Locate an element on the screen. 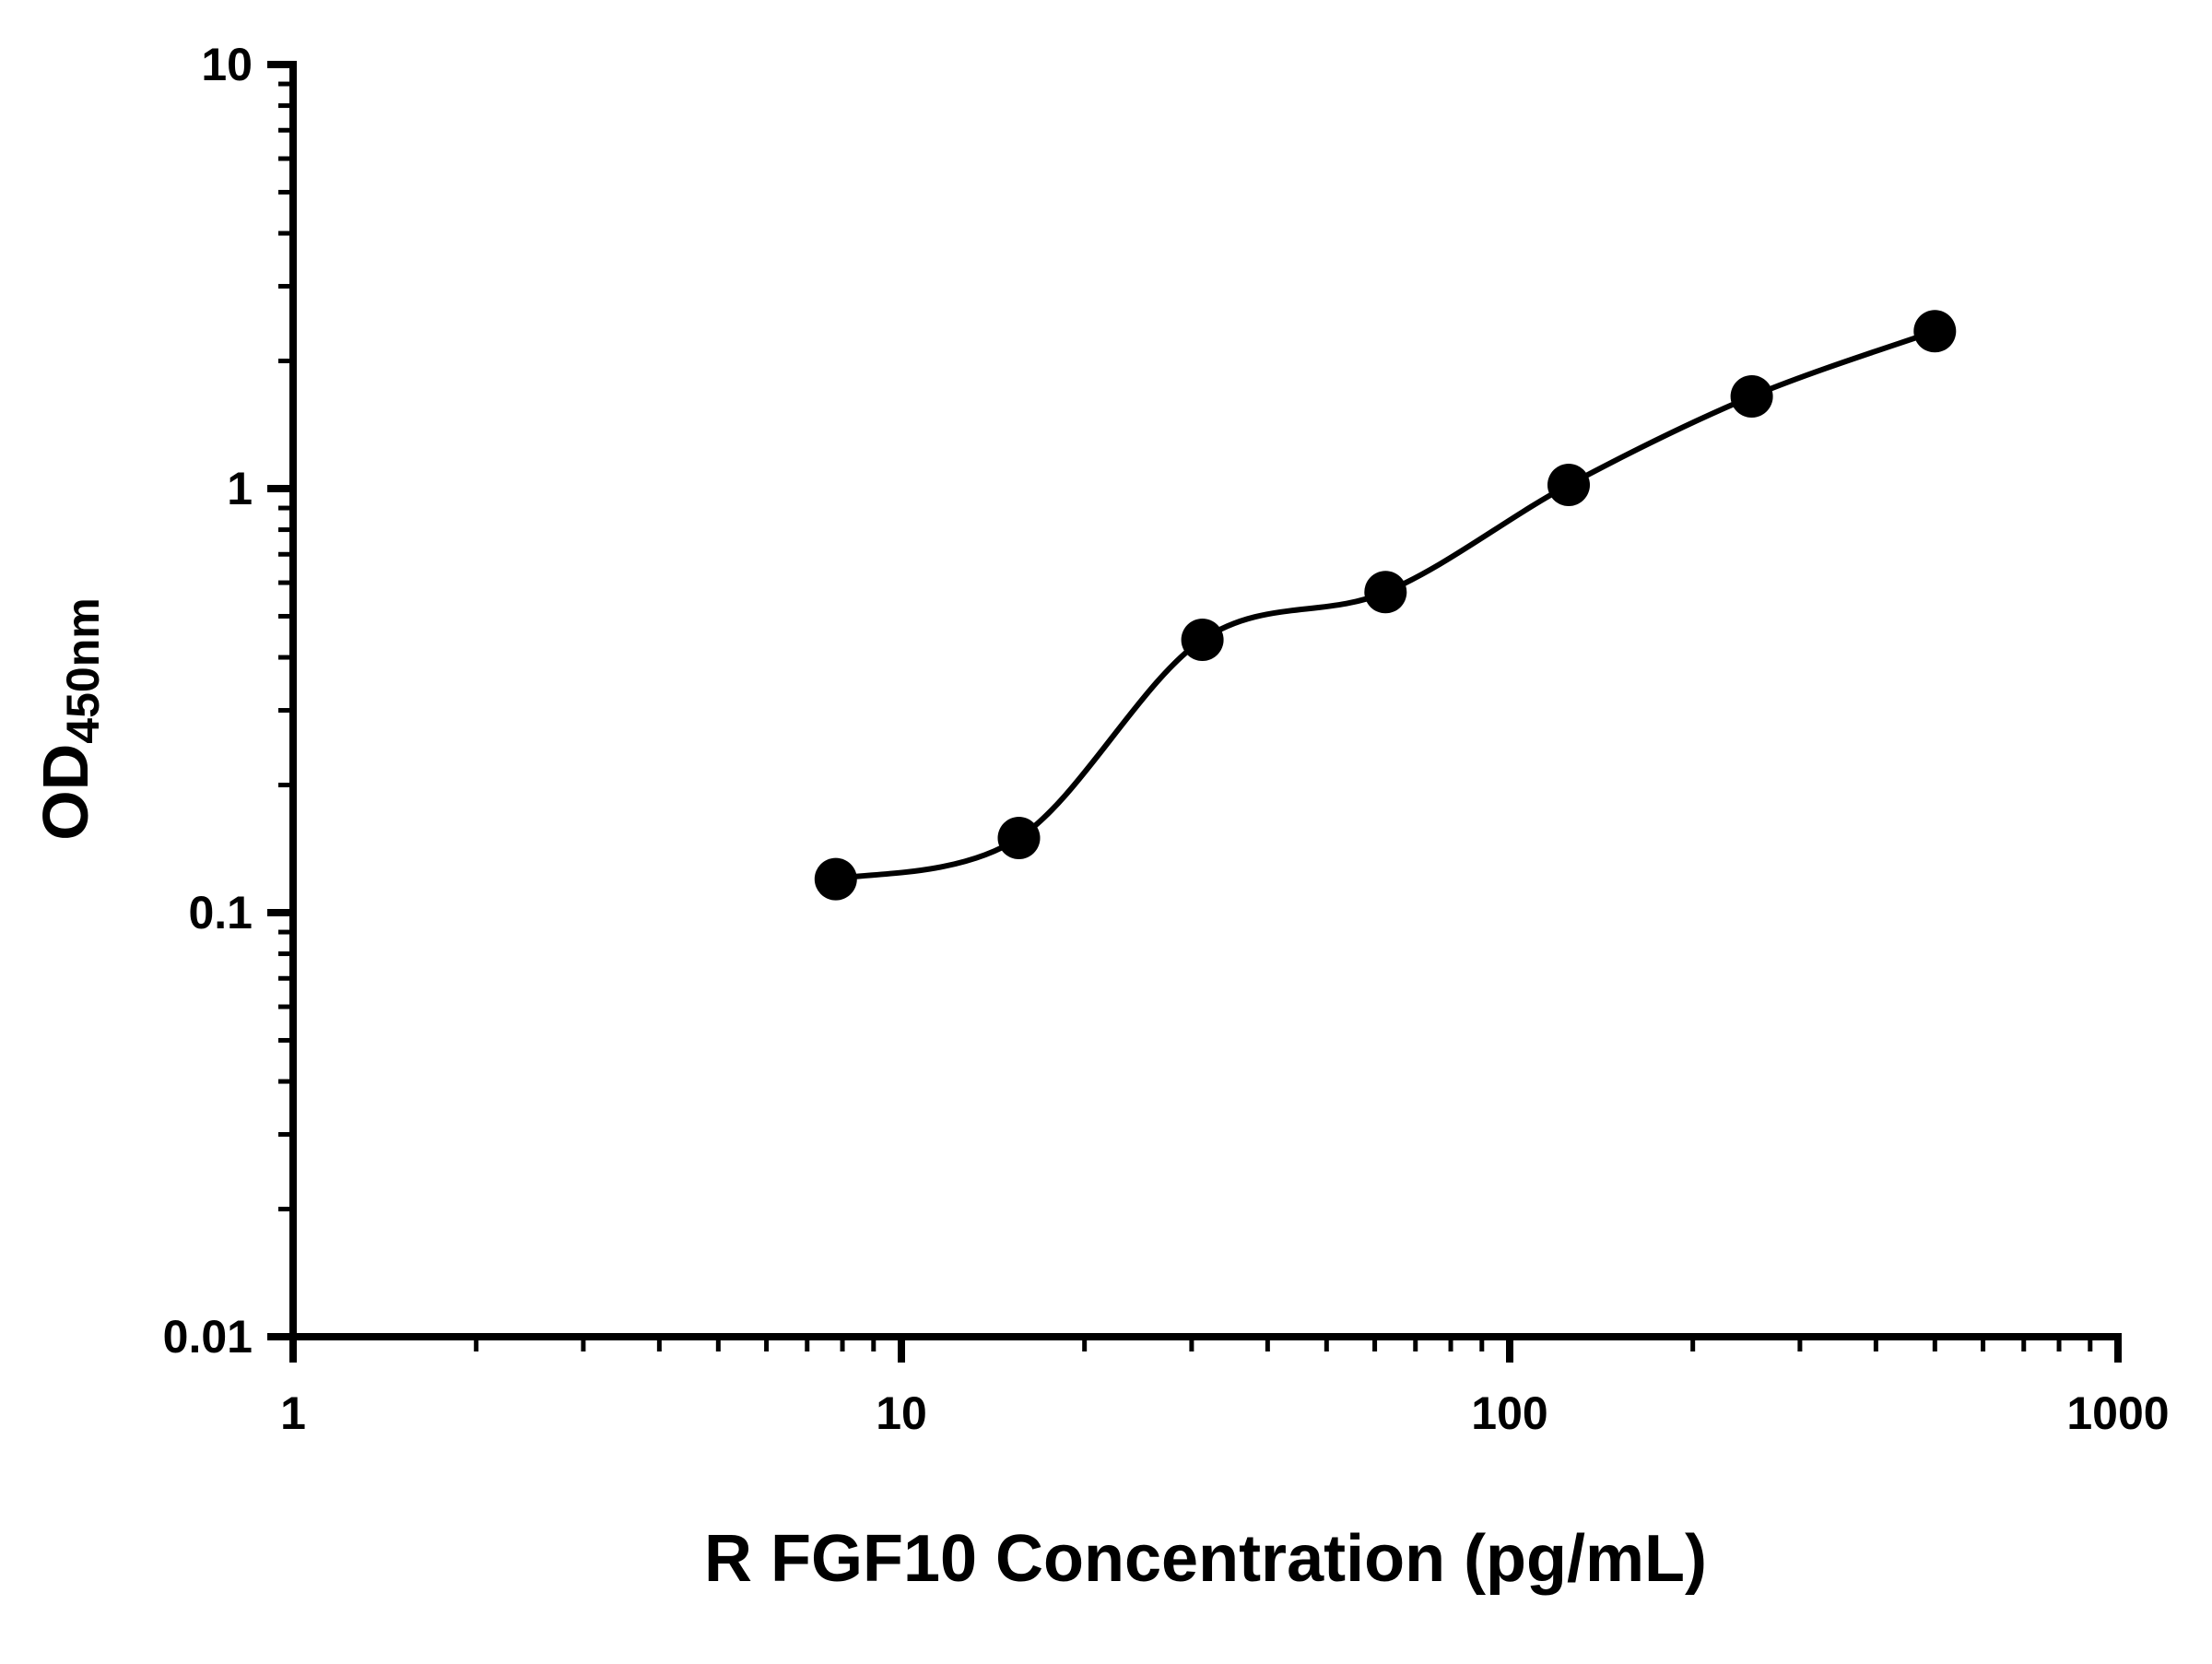  x-tick-label: 1 is located at coordinates (293, 1413).